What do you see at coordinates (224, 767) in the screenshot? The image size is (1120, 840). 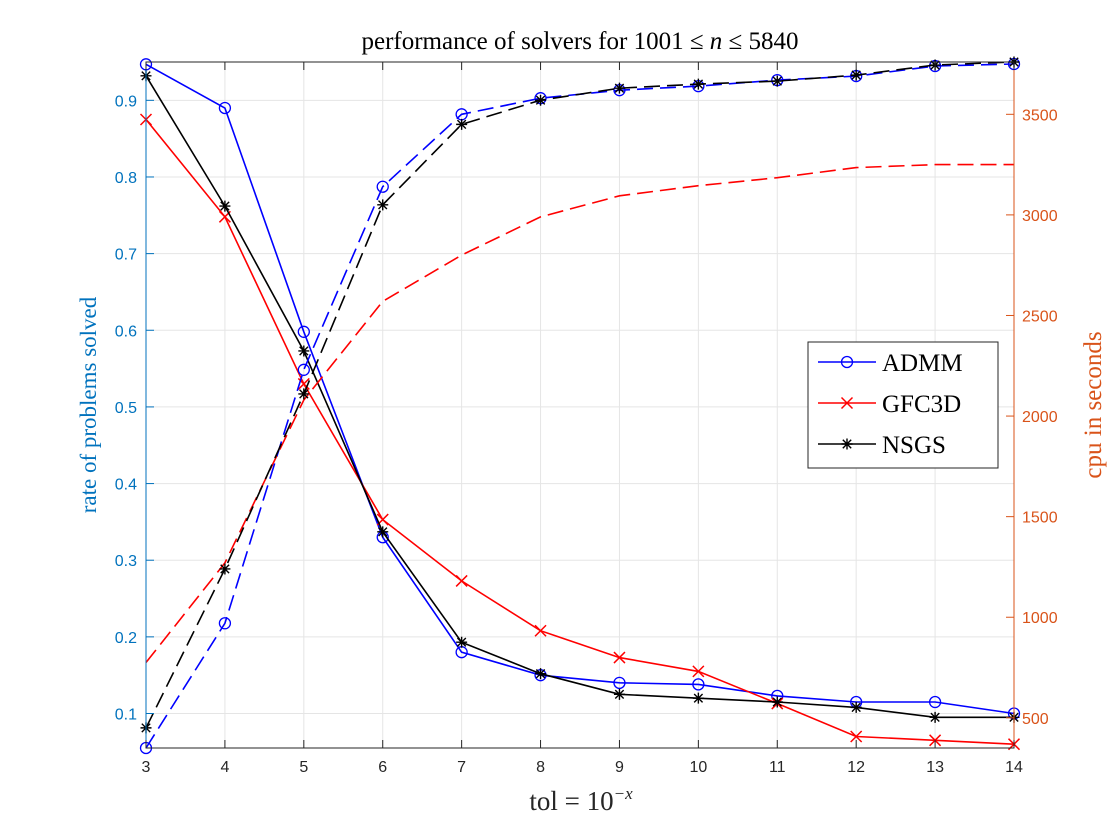 I see `x-tick-label: 4` at bounding box center [224, 767].